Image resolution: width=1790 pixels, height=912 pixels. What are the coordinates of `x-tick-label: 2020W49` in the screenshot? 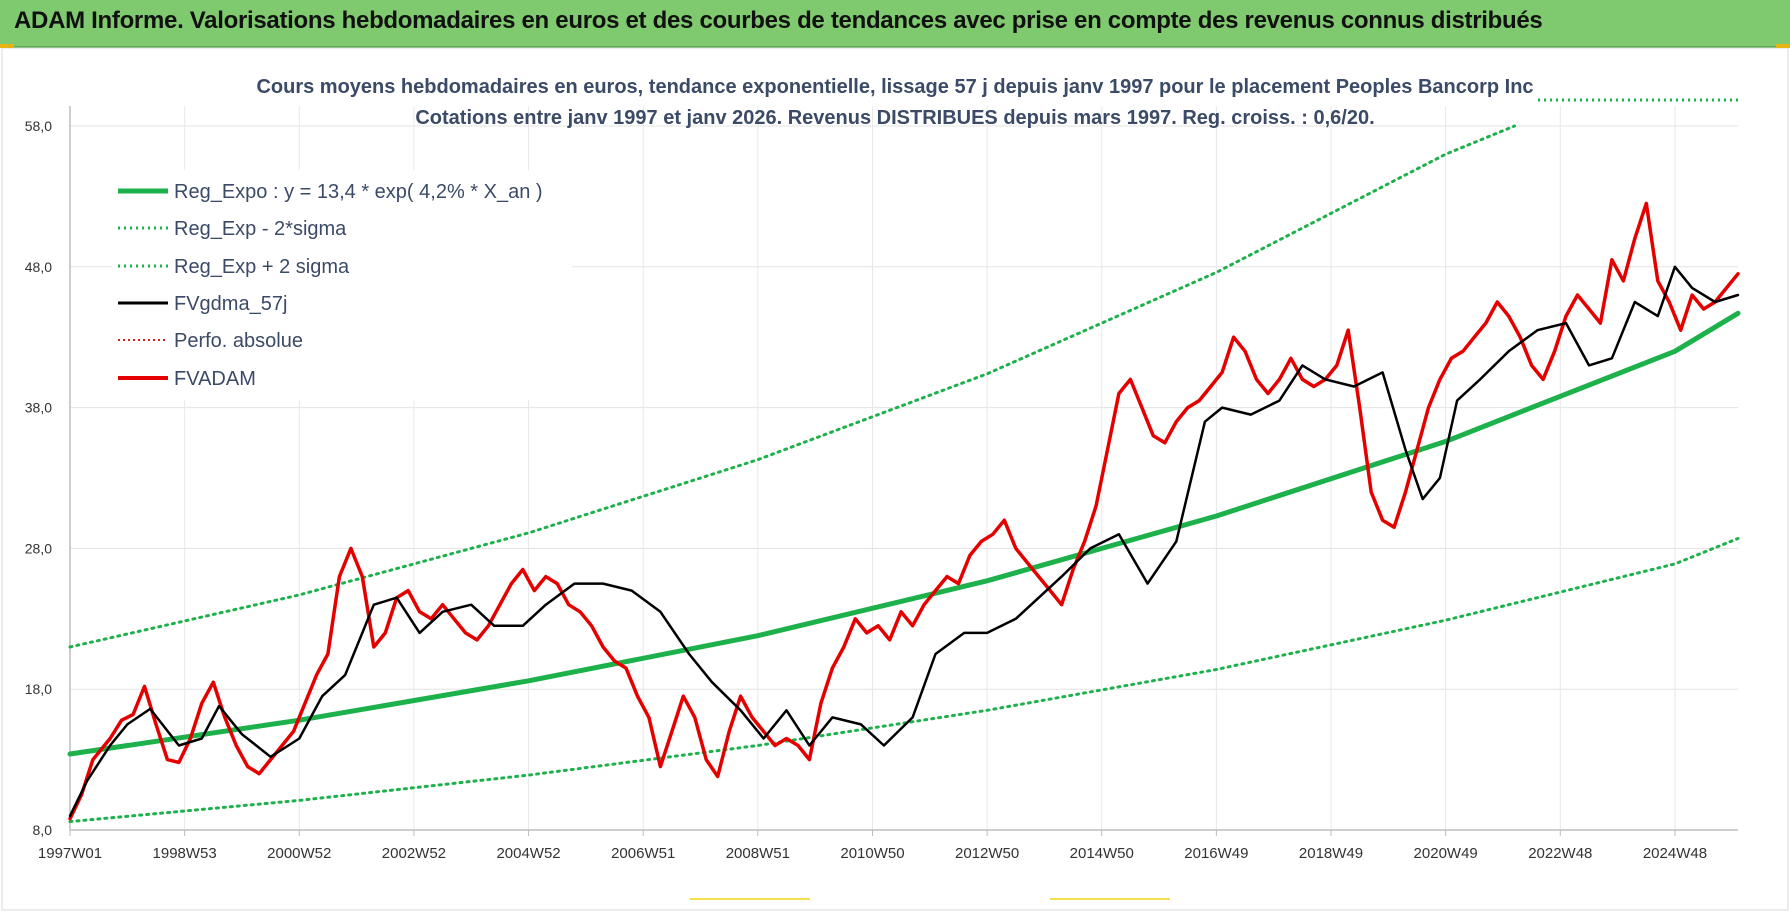 It's located at (1446, 853).